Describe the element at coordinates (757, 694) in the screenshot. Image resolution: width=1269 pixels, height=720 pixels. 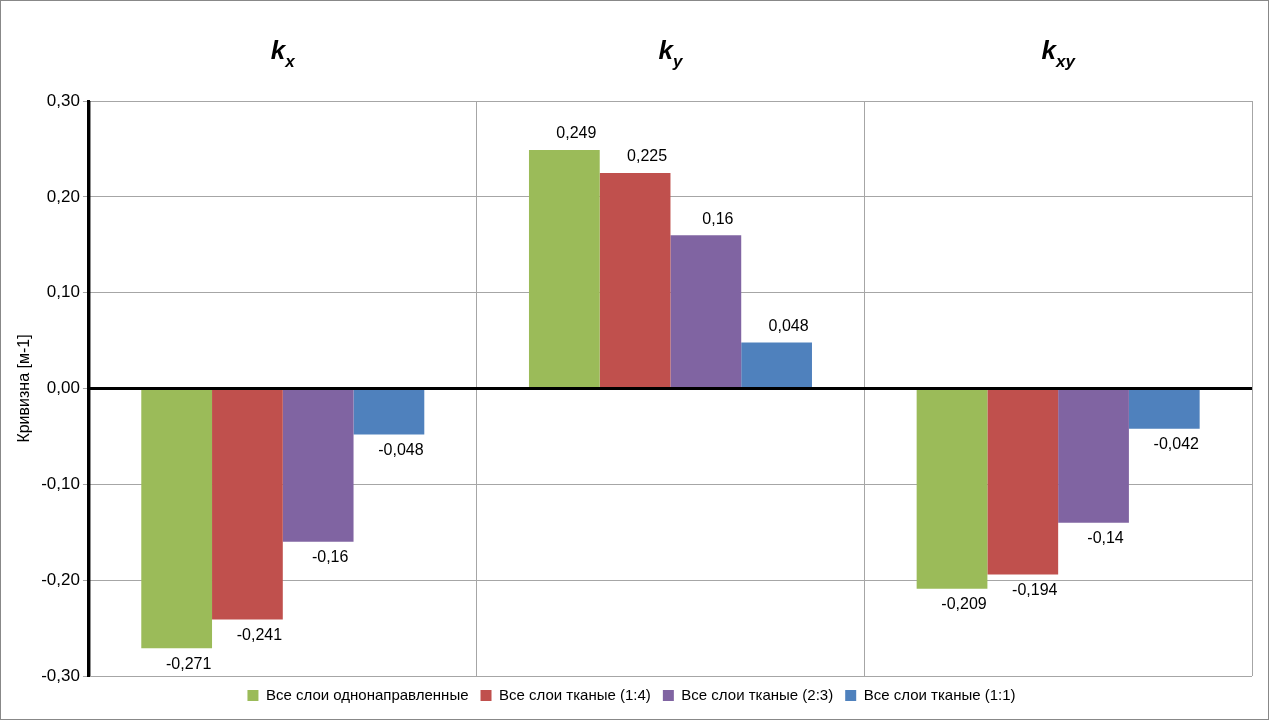
I see `legend-label: Все слои тканые (2:3)` at that location.